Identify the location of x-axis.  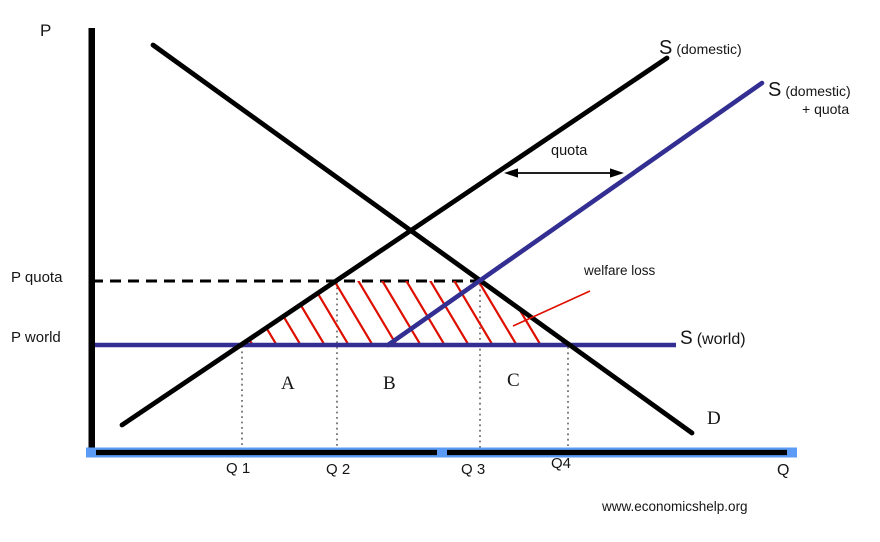
(441, 452).